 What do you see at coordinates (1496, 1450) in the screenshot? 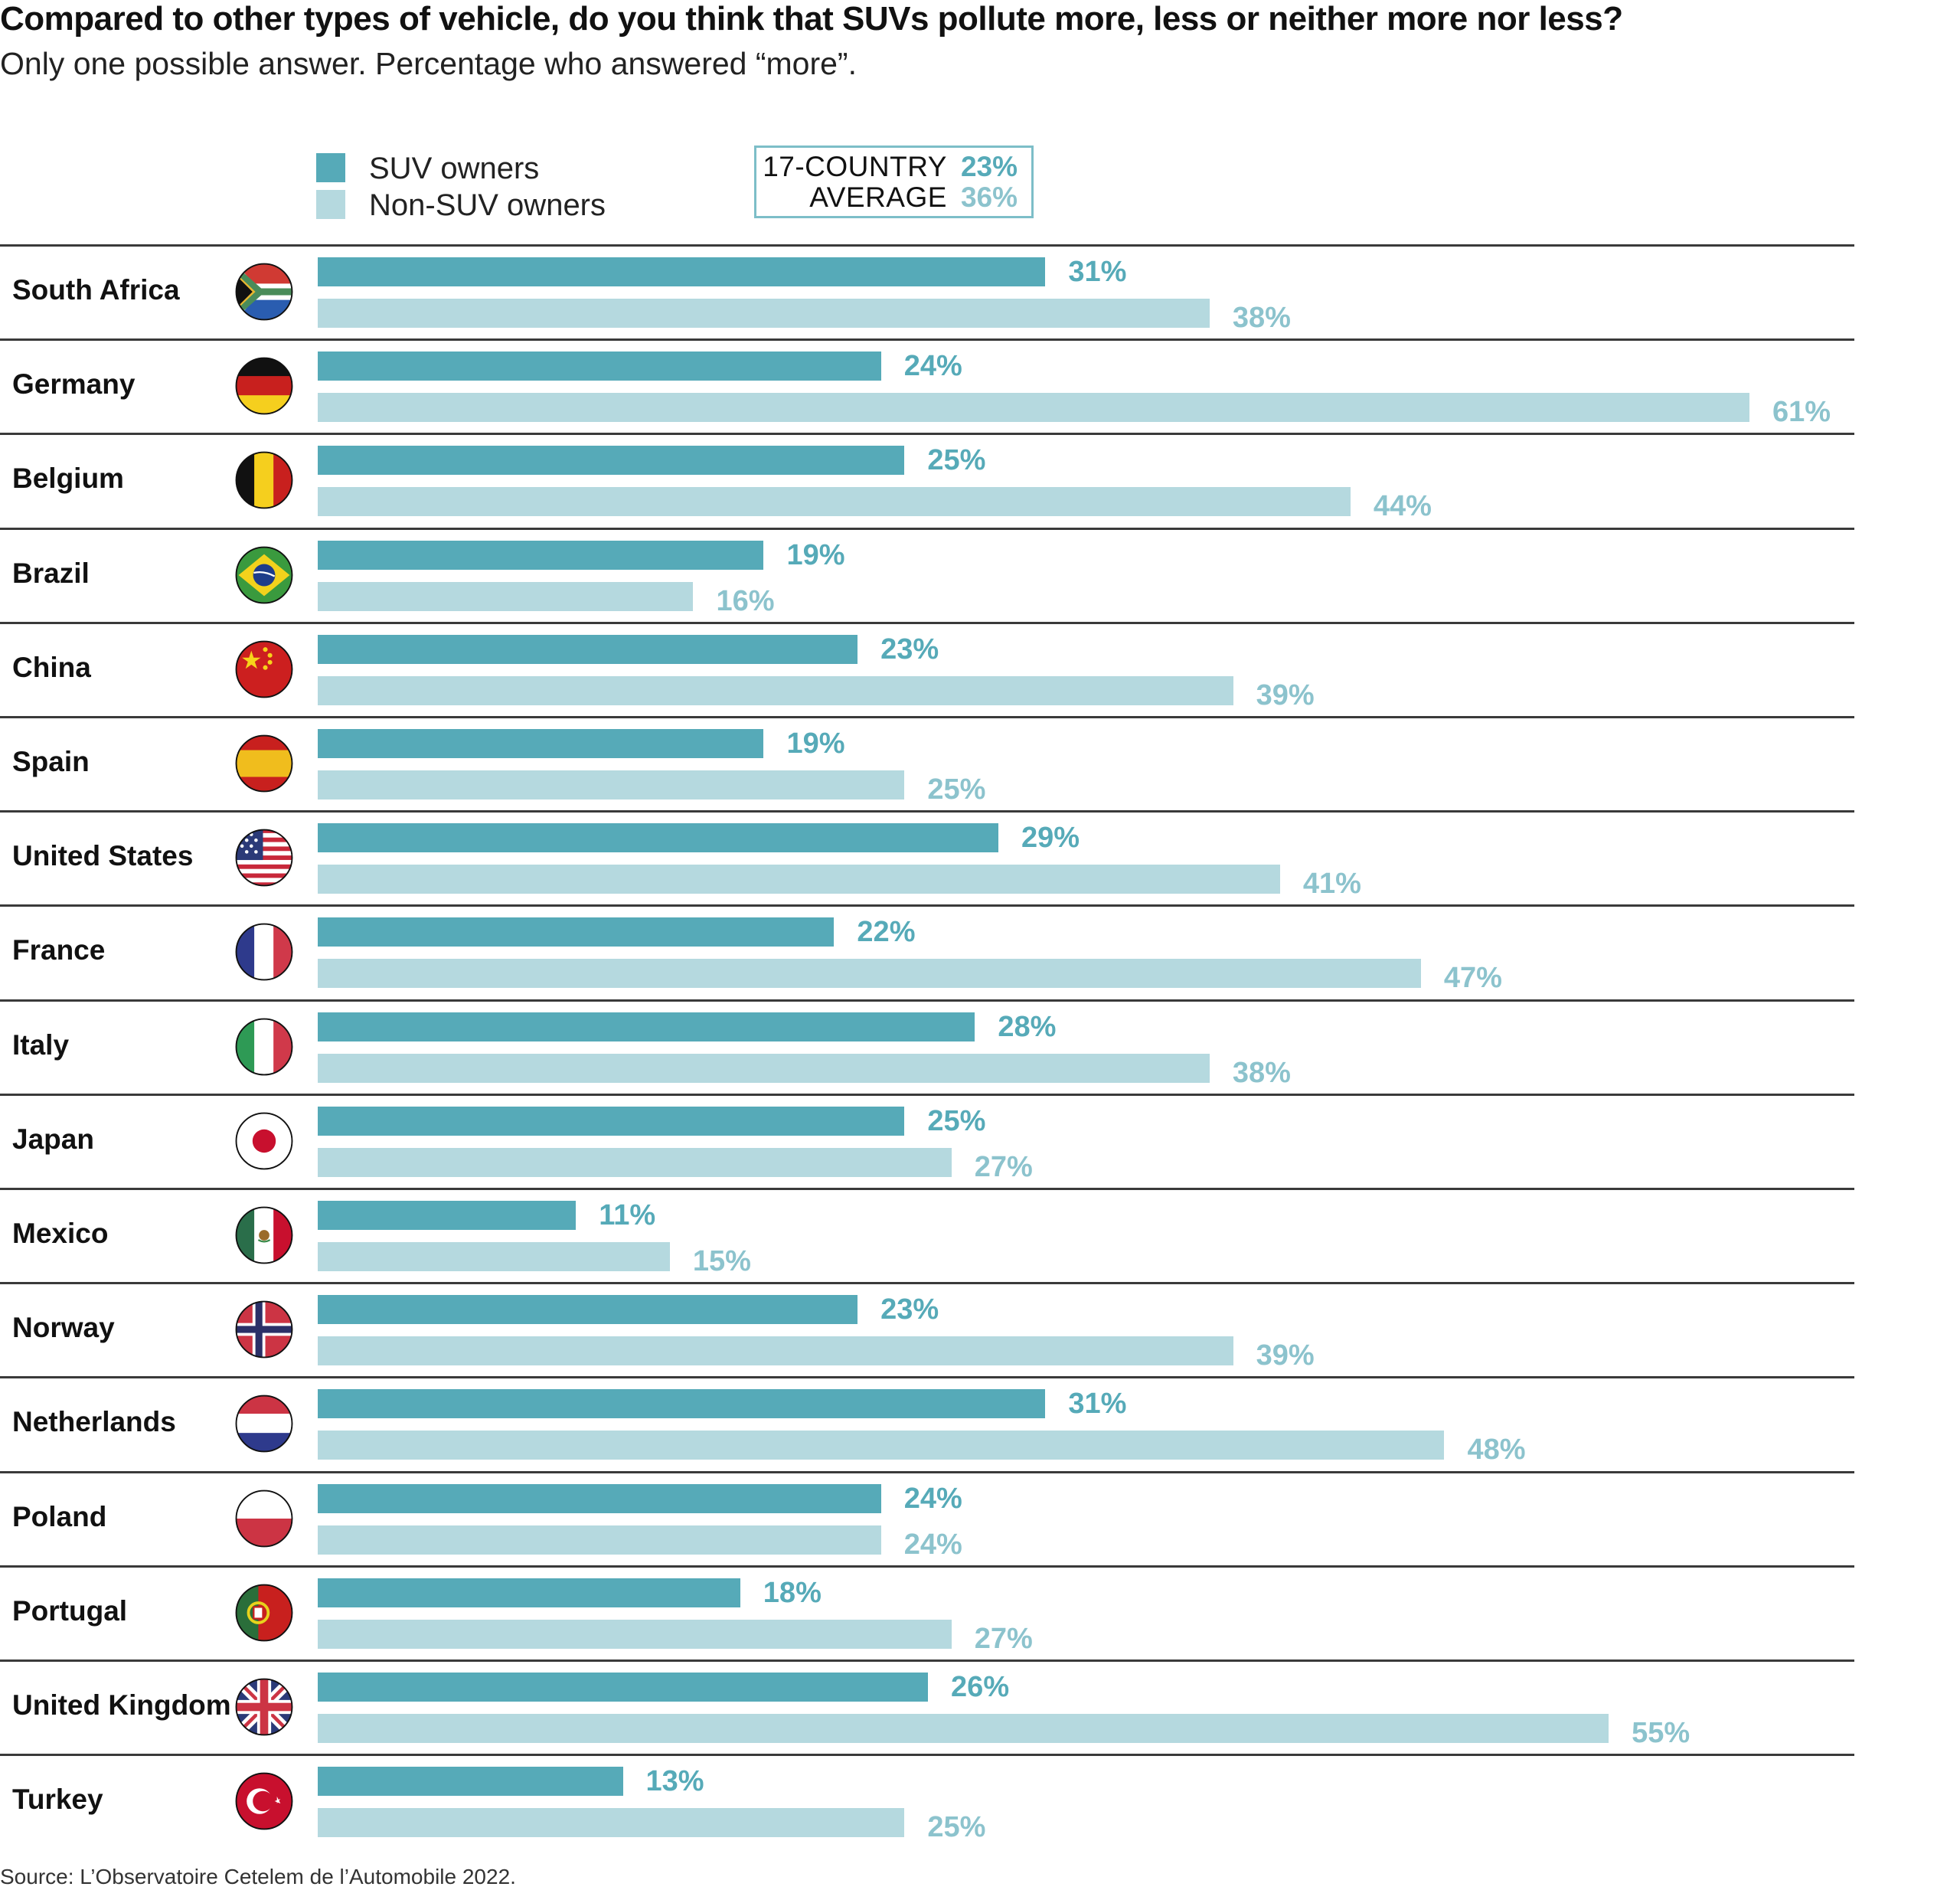
I see `value-label-non-suv: 48%` at bounding box center [1496, 1450].